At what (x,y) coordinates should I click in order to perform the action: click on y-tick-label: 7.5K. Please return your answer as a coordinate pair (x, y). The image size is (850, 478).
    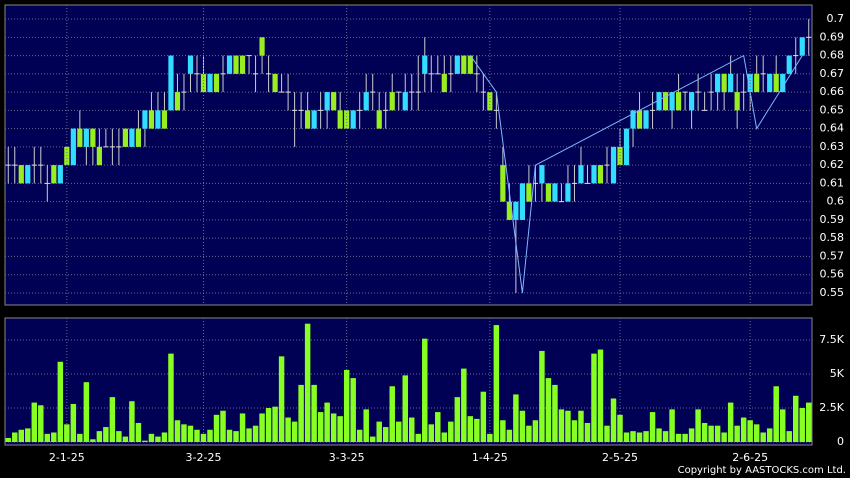
    Looking at the image, I should click on (831, 339).